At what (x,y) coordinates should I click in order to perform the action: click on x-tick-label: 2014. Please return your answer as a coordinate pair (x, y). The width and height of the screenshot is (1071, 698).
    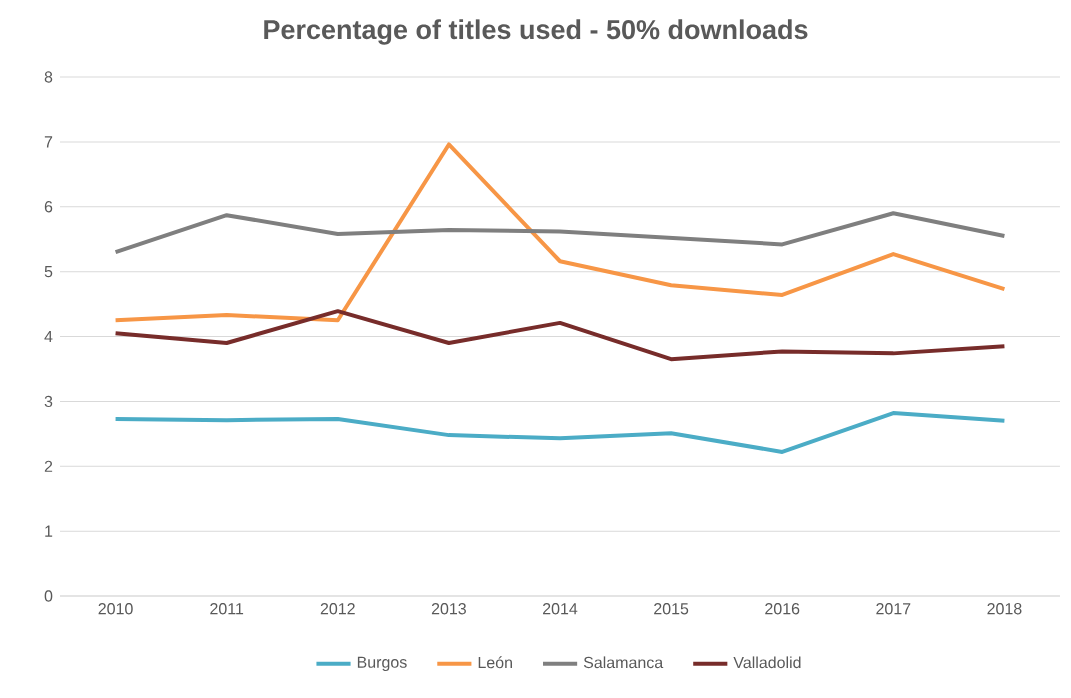
    Looking at the image, I should click on (560, 609).